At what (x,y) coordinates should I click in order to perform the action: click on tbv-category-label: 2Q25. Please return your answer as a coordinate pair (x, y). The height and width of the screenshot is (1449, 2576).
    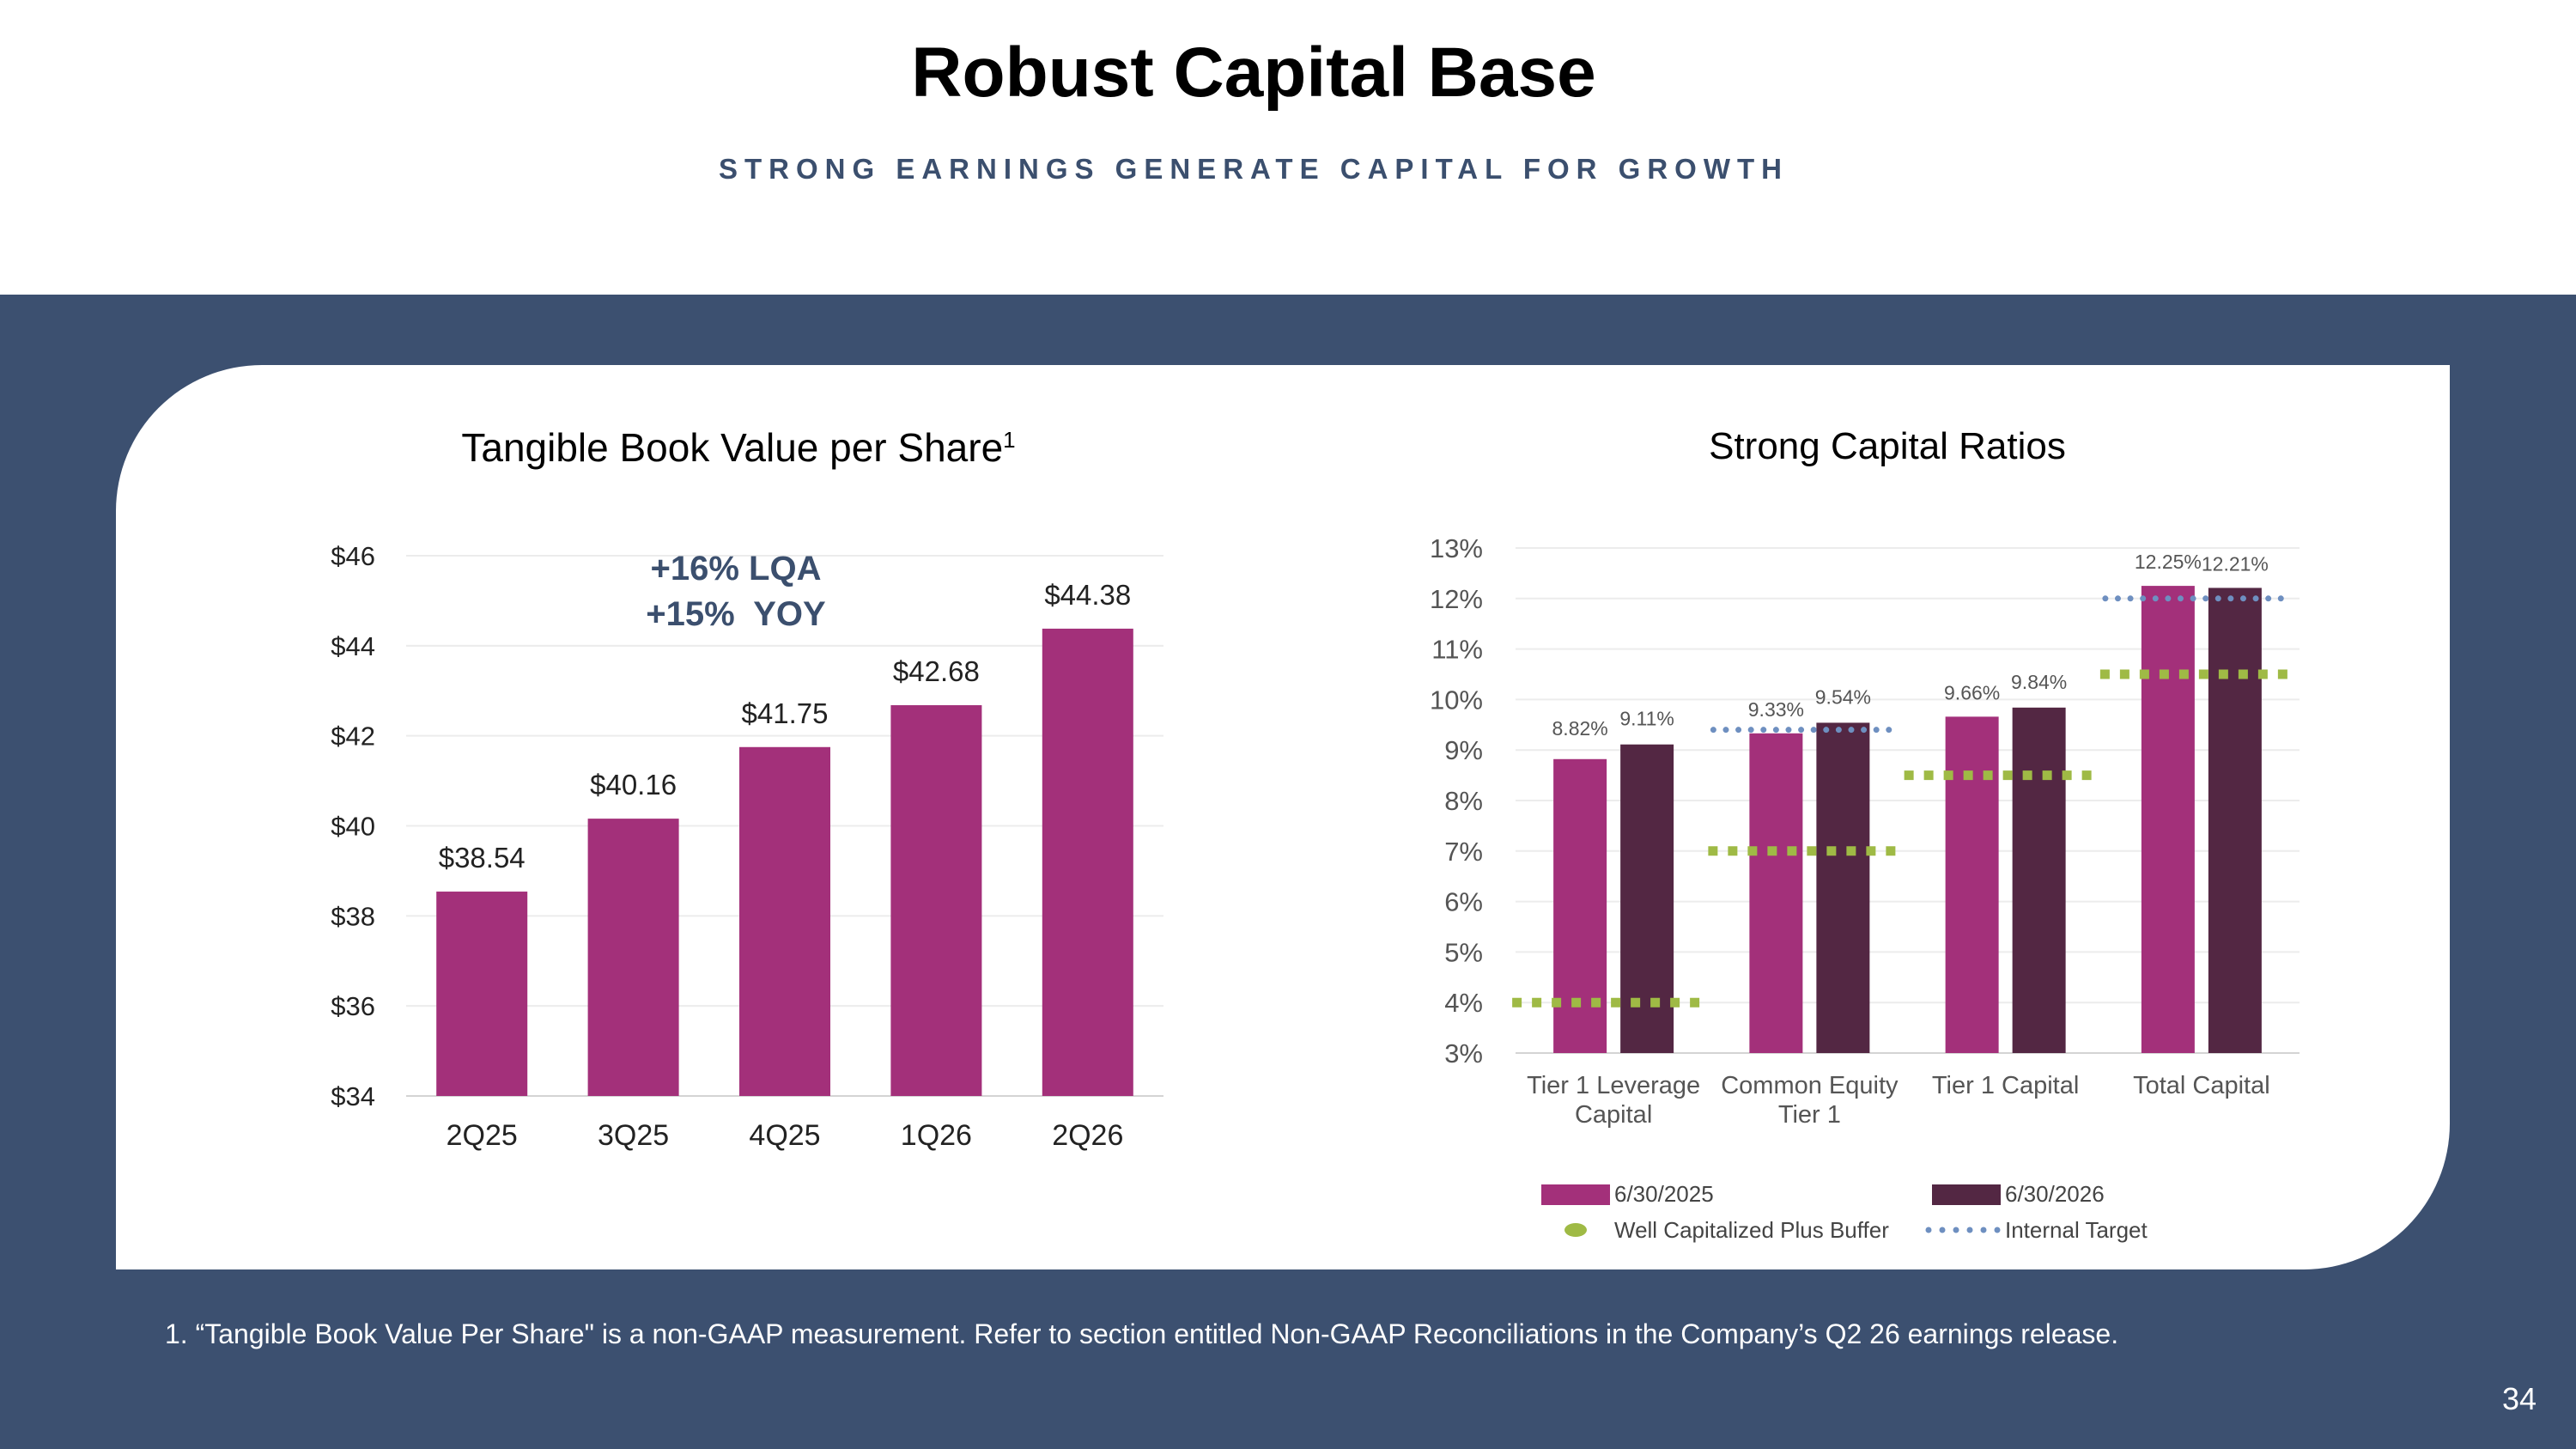
    Looking at the image, I should click on (483, 1135).